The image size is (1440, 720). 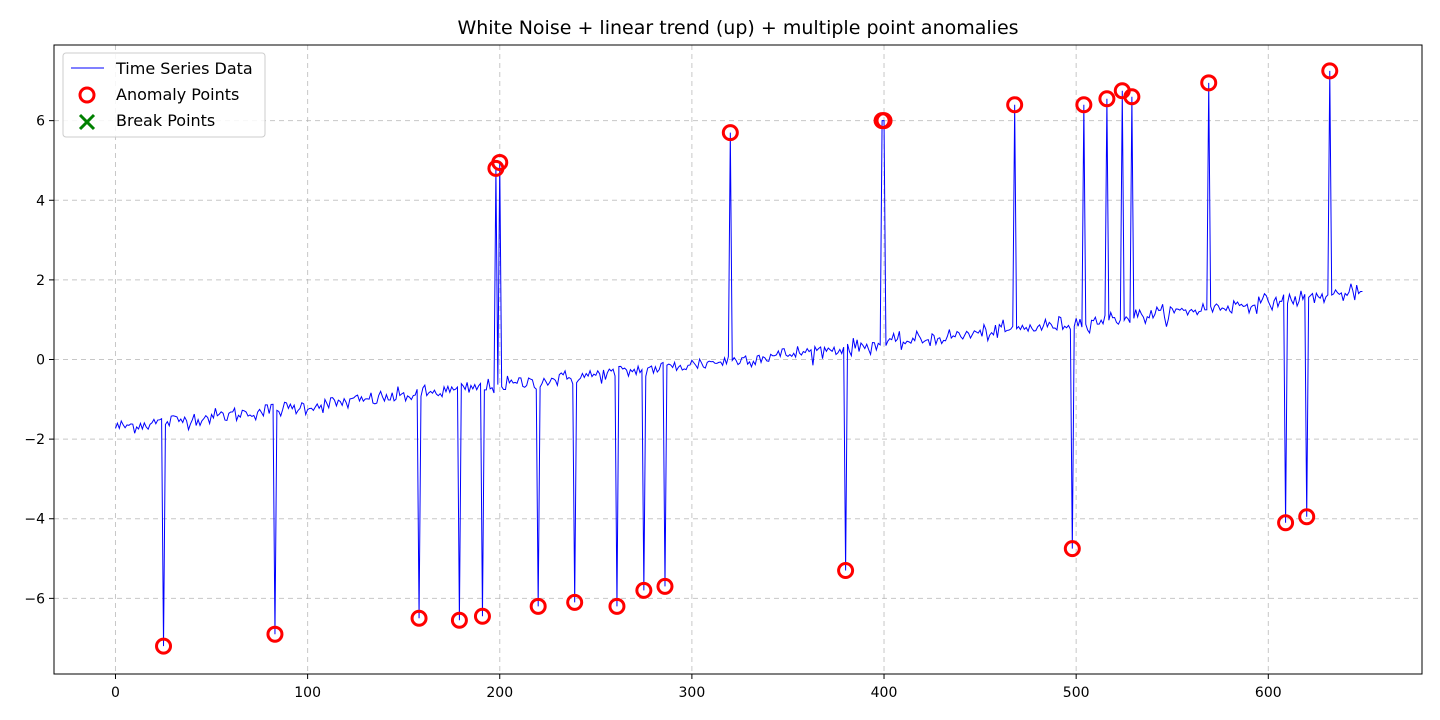 I want to click on y-tick-label: −4, so click(x=34, y=520).